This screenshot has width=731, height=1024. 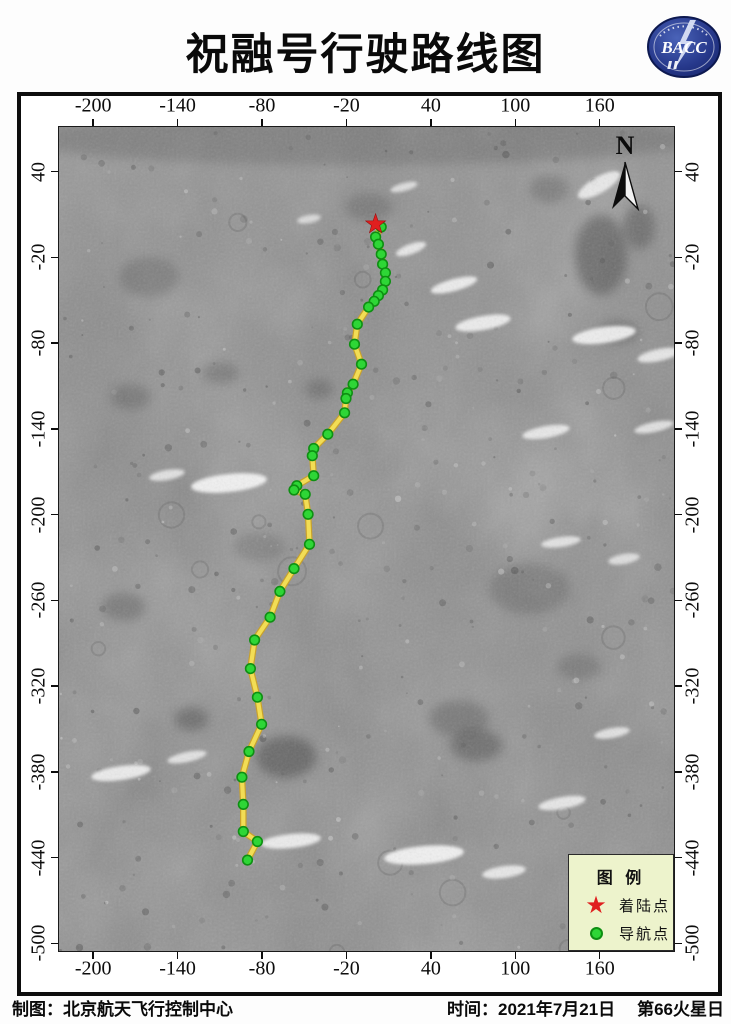 What do you see at coordinates (365, 55) in the screenshot?
I see `page-title: 祝融号行驶路线图` at bounding box center [365, 55].